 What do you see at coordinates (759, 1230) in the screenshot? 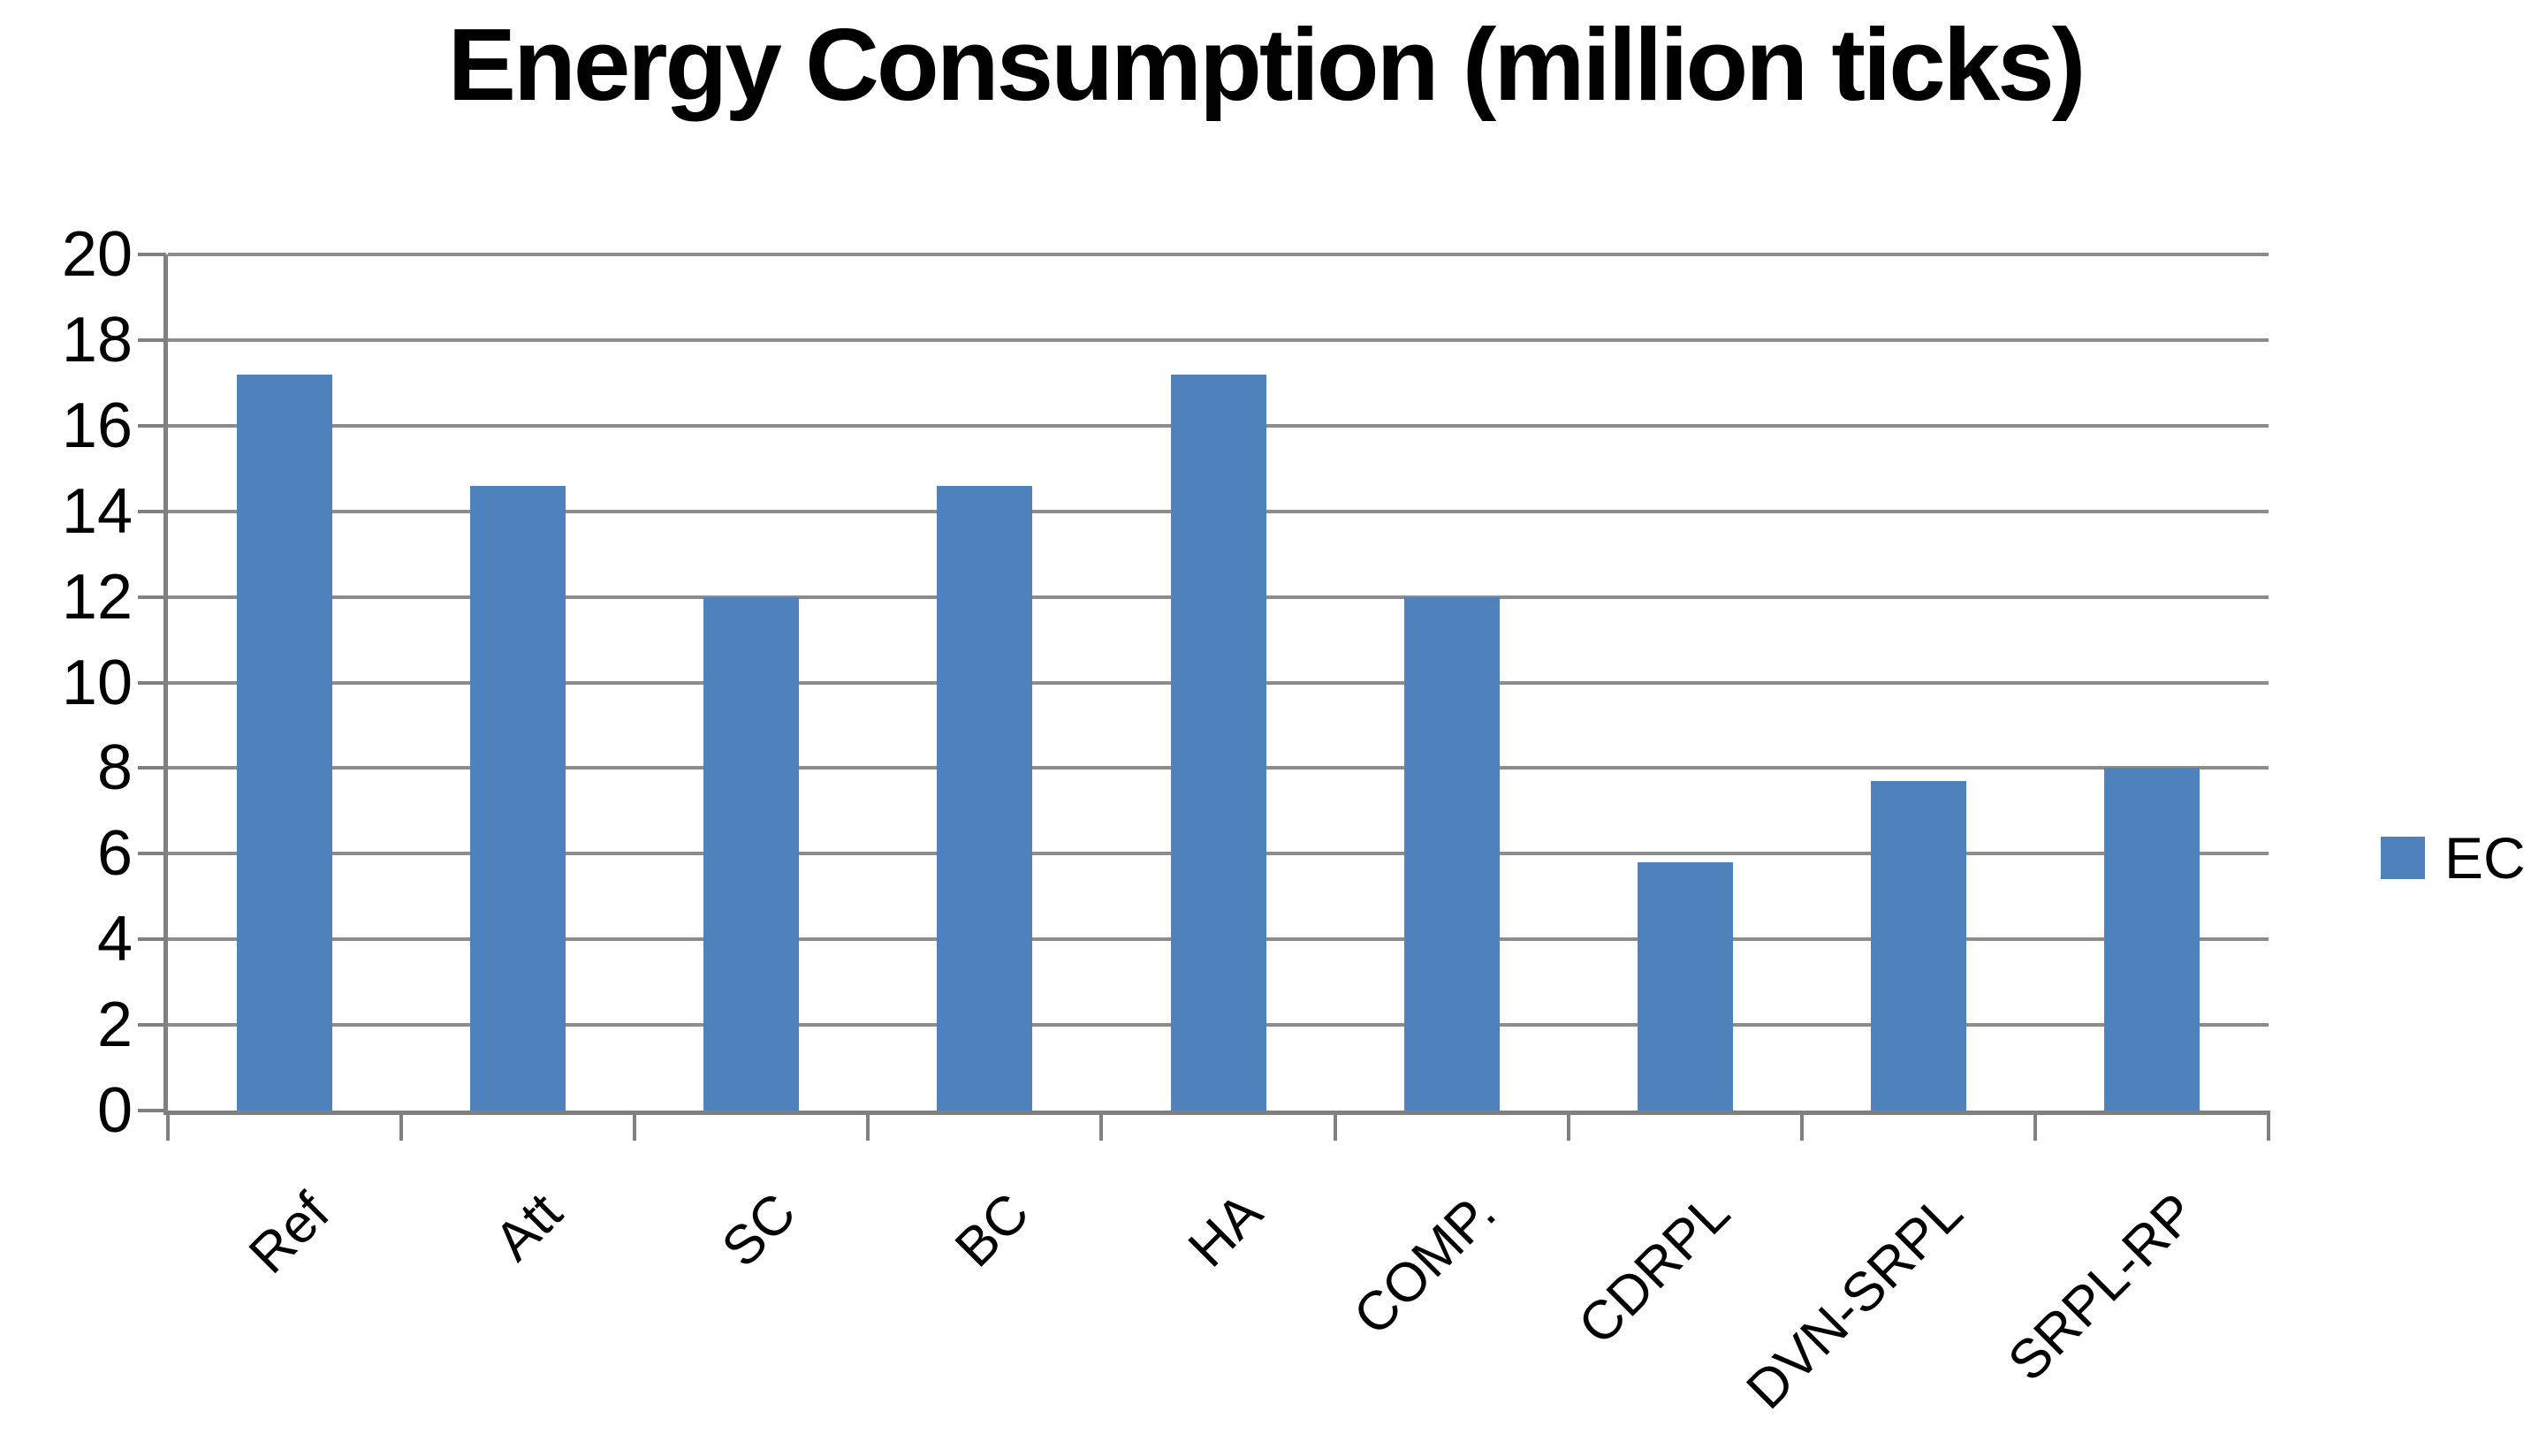
I see `x-category-label-text: SC` at bounding box center [759, 1230].